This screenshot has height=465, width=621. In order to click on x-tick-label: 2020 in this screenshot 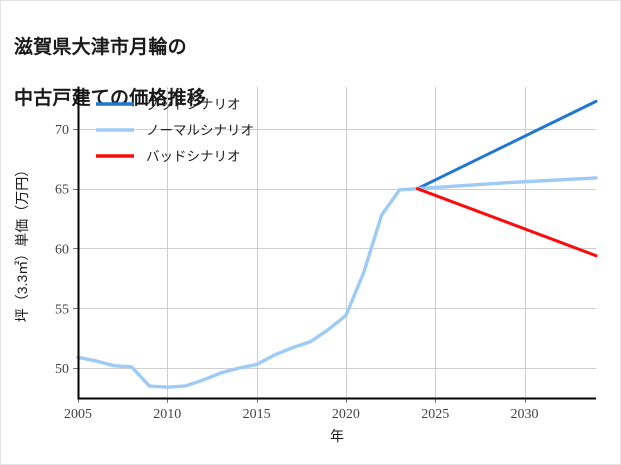, I will do `click(346, 414)`.